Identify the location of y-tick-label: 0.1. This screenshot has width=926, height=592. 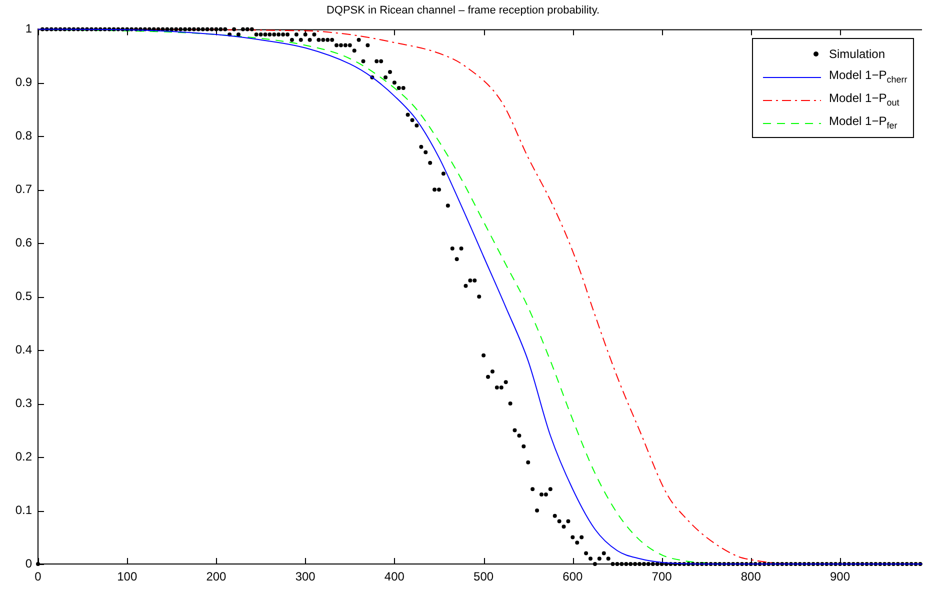
(23, 509).